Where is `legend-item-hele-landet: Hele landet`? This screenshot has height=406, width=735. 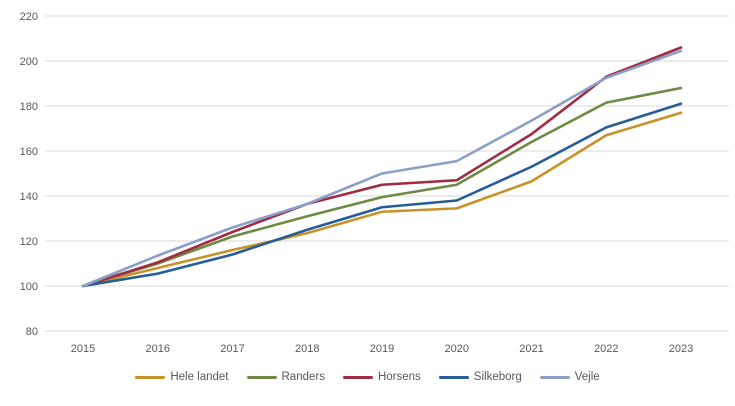
legend-item-hele-landet: Hele landet is located at coordinates (182, 377).